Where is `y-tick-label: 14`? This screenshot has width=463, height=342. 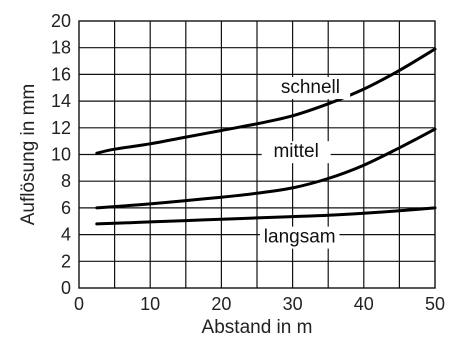 y-tick-label: 14 is located at coordinates (61, 101).